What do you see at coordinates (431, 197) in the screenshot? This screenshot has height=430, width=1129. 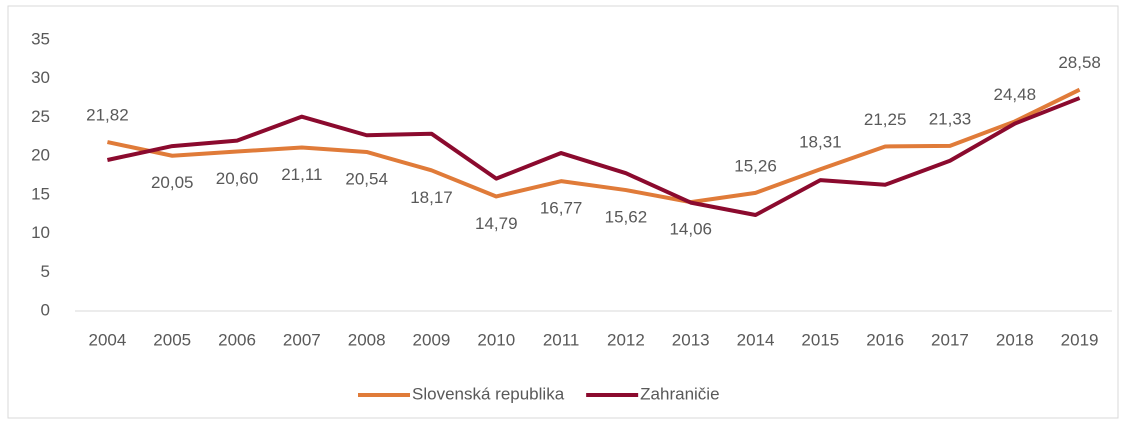 I see `data-label: 18,17` at bounding box center [431, 197].